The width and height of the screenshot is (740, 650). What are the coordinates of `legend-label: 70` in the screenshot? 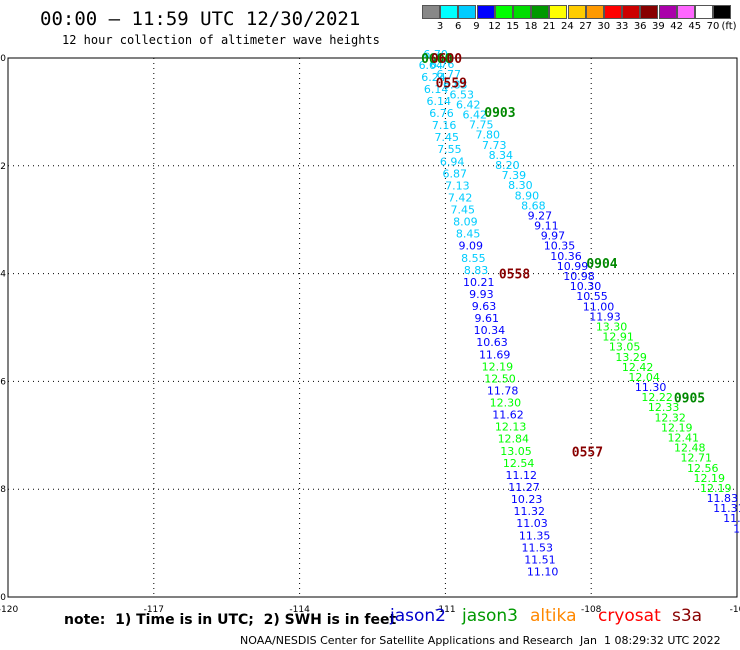 It's located at (713, 26).